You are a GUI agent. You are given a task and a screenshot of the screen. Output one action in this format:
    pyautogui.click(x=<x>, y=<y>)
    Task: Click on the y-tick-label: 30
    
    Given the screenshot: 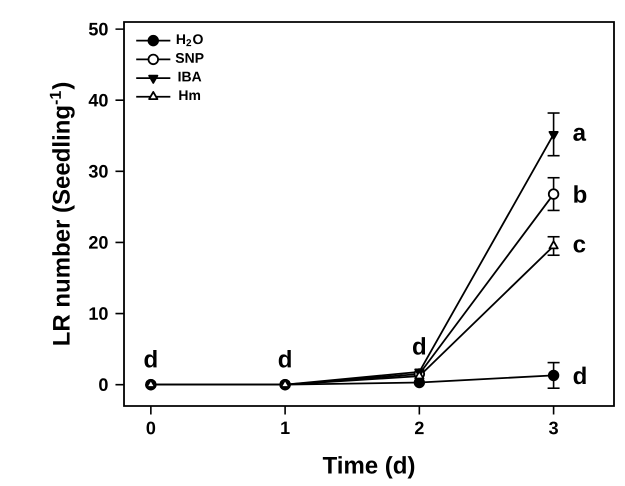 What is the action you would take?
    pyautogui.click(x=98, y=171)
    